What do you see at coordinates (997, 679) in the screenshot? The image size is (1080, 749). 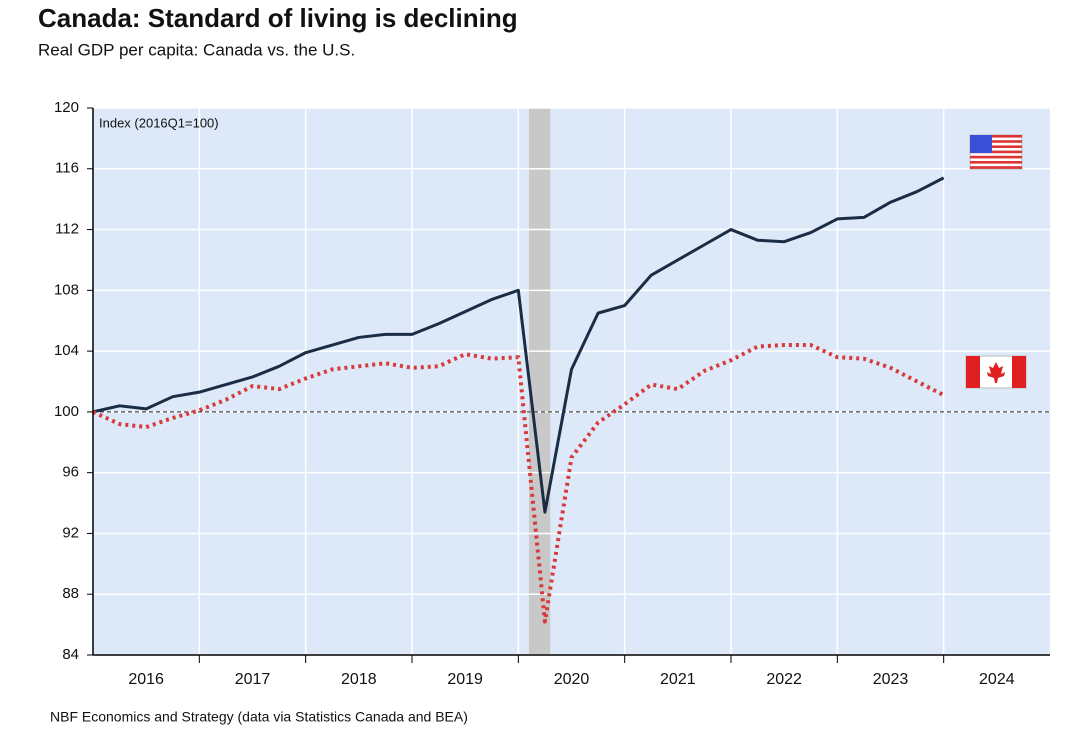 I see `x-tick-label: 2024` at bounding box center [997, 679].